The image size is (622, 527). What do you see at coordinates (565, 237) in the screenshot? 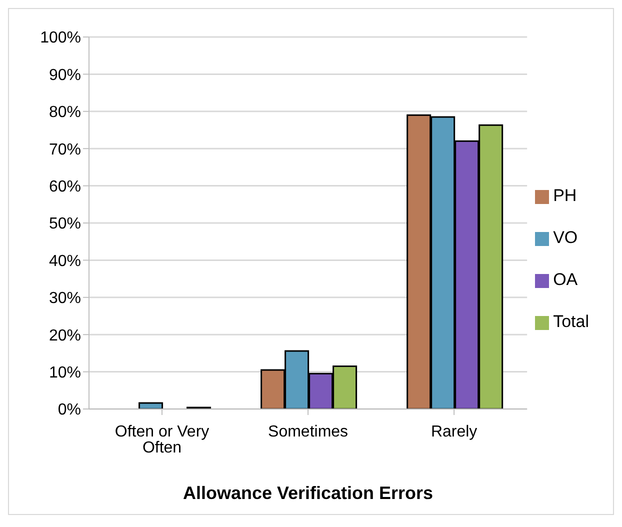
I see `legend-label: VO` at bounding box center [565, 237].